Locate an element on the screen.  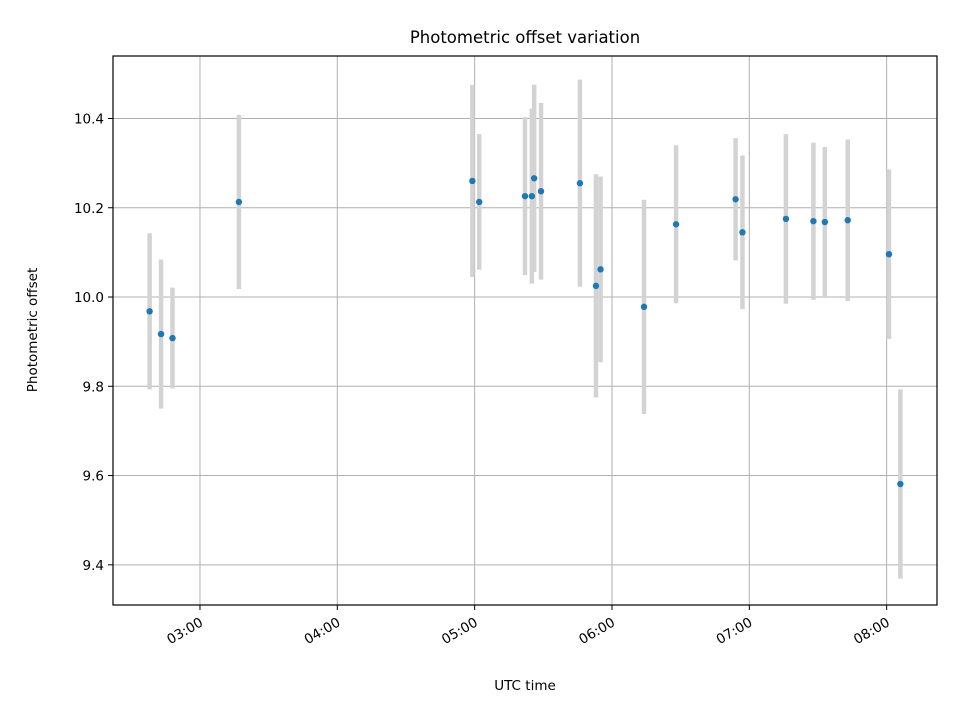
y-tick-label: 10.0 is located at coordinates (89, 298).